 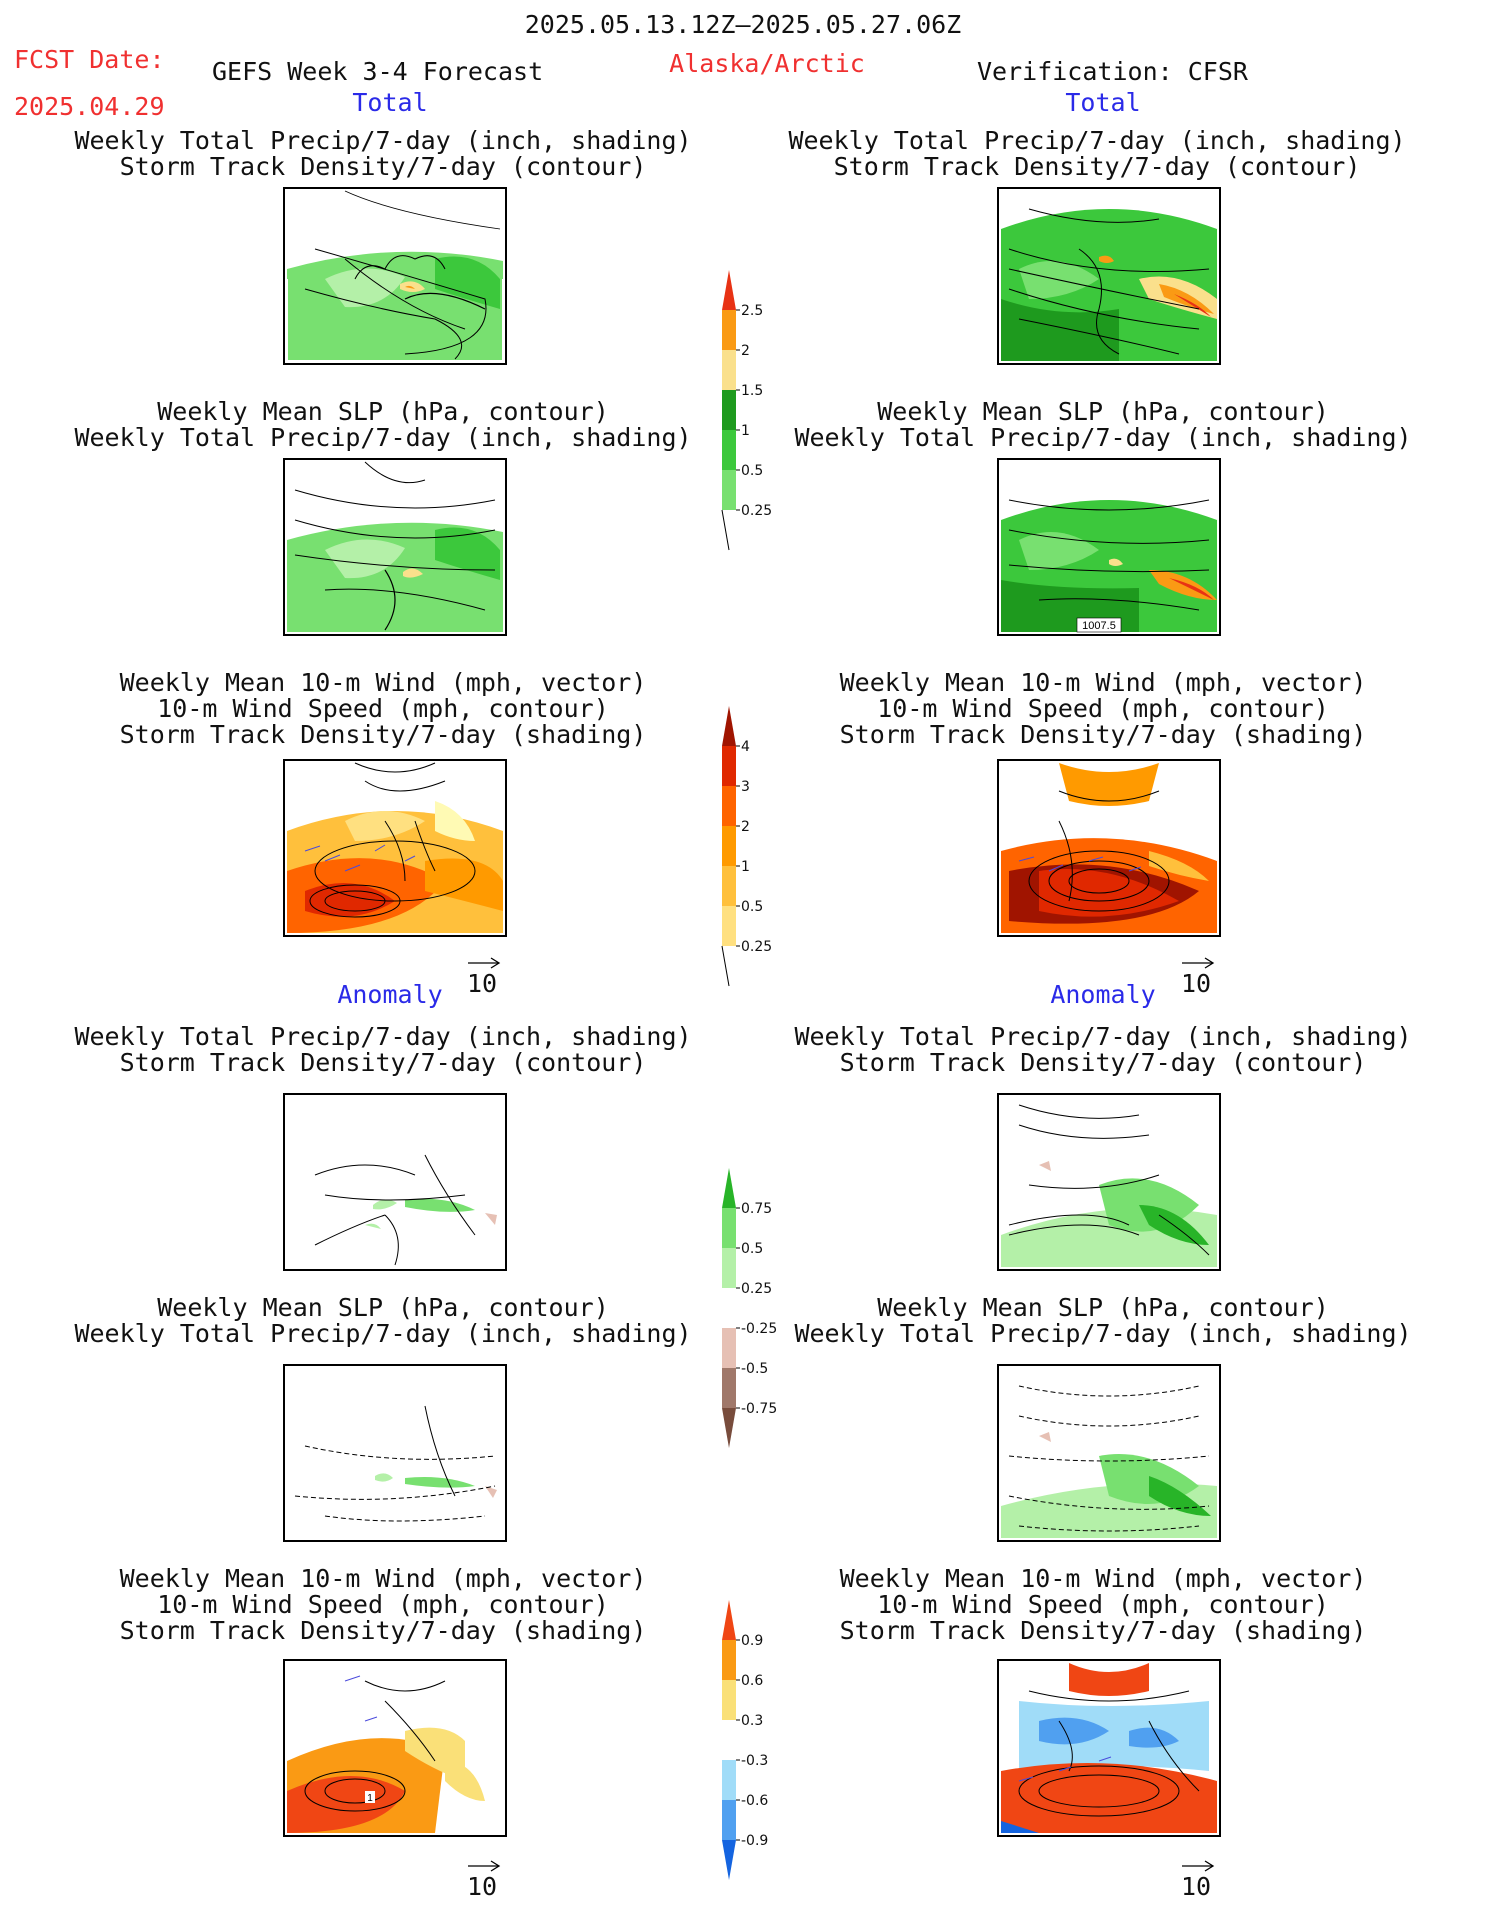 I want to click on precip_total_colorbar-tick-label: 1.5, so click(x=752, y=391).